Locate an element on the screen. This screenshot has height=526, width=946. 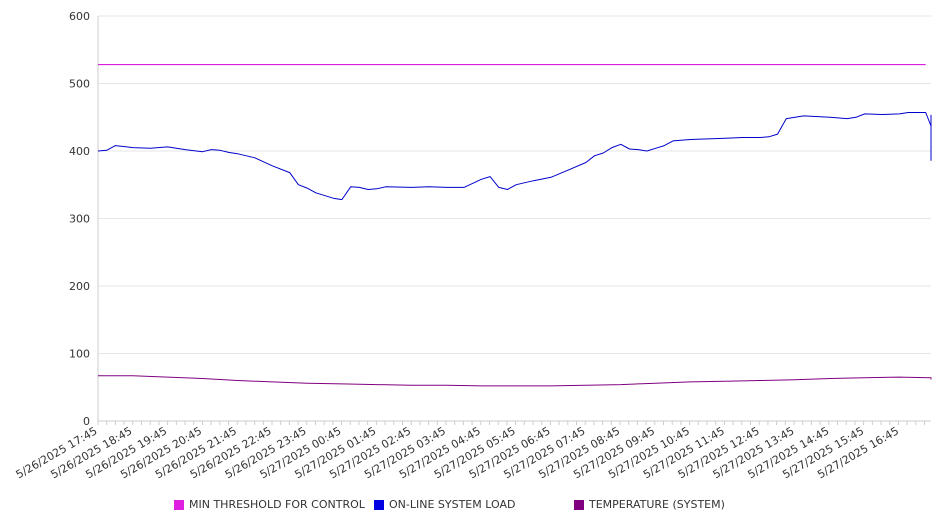
legend-label-min-threshold: MIN THRESHOLD FOR CONTROL is located at coordinates (277, 504).